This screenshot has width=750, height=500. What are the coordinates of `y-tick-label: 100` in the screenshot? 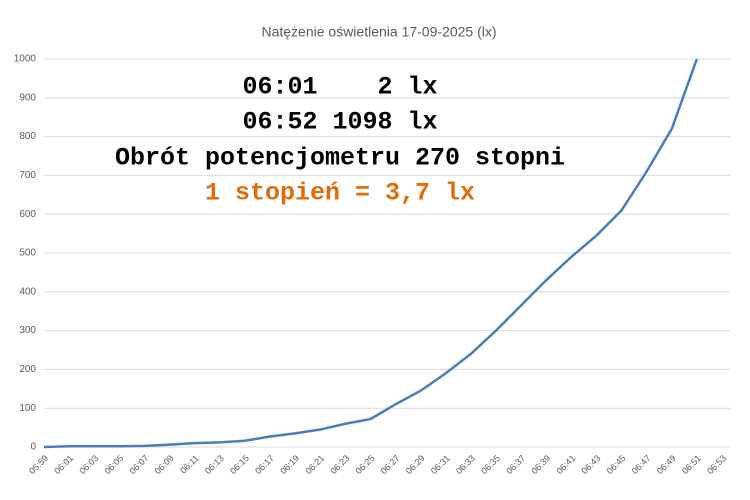 It's located at (27, 408).